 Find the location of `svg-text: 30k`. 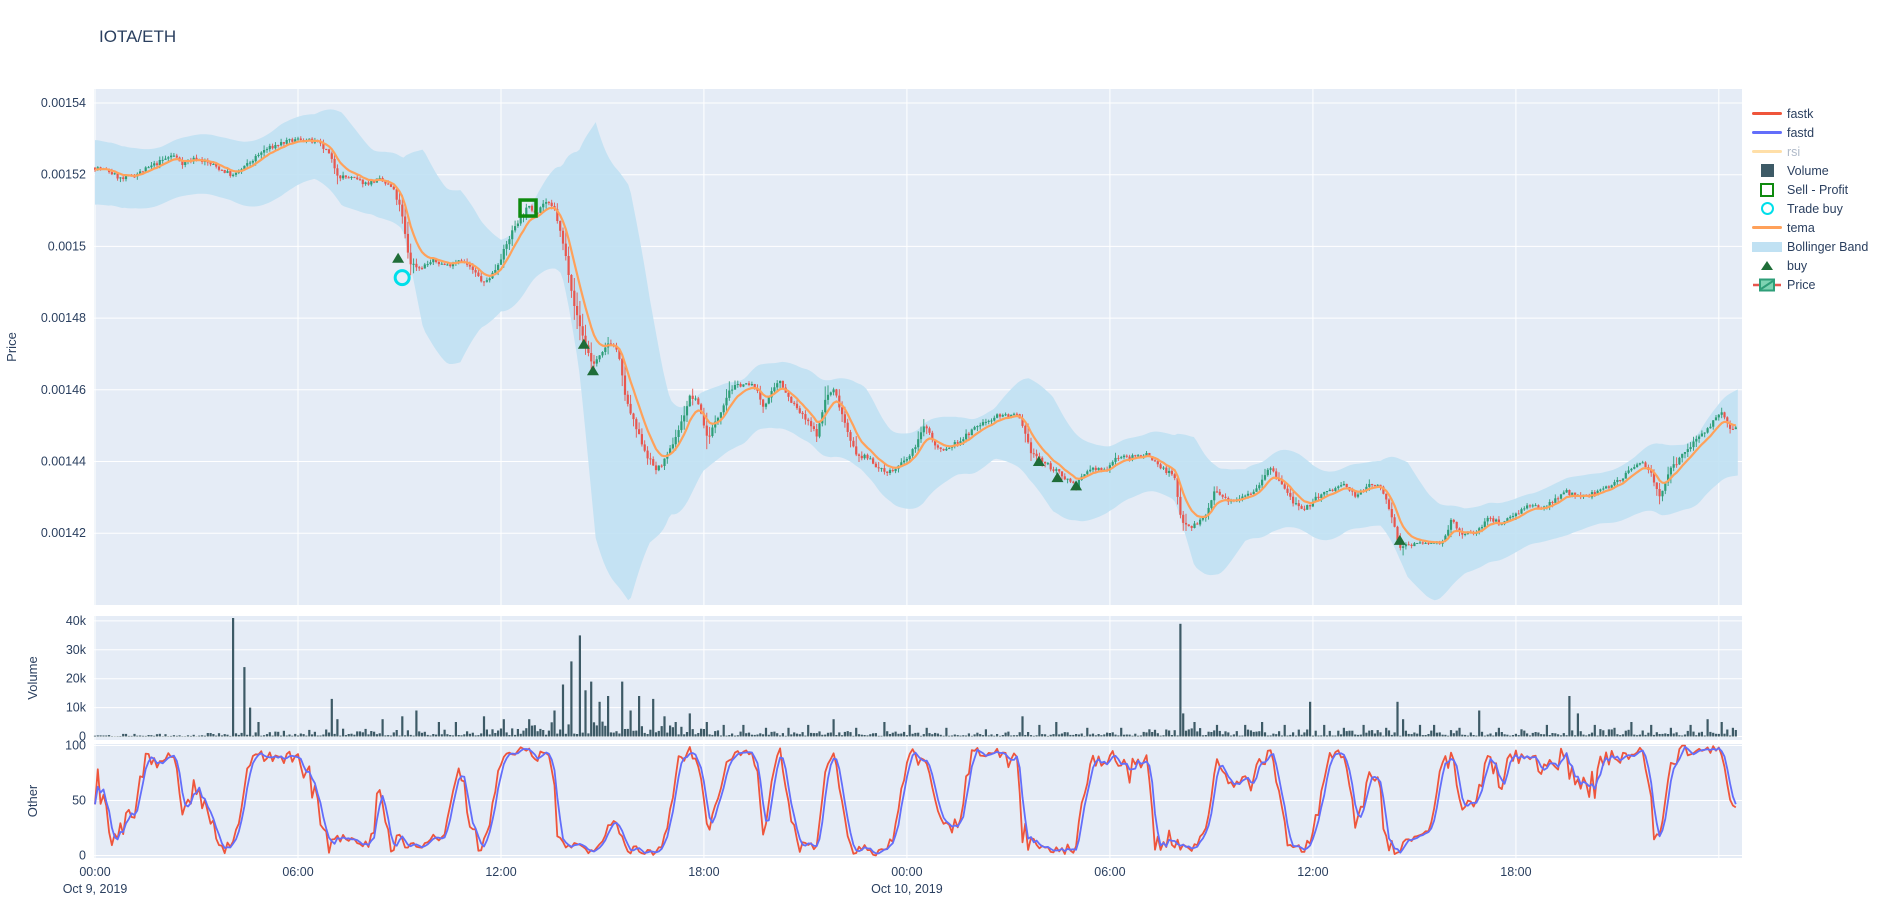

svg-text: 30k is located at coordinates (76, 650).